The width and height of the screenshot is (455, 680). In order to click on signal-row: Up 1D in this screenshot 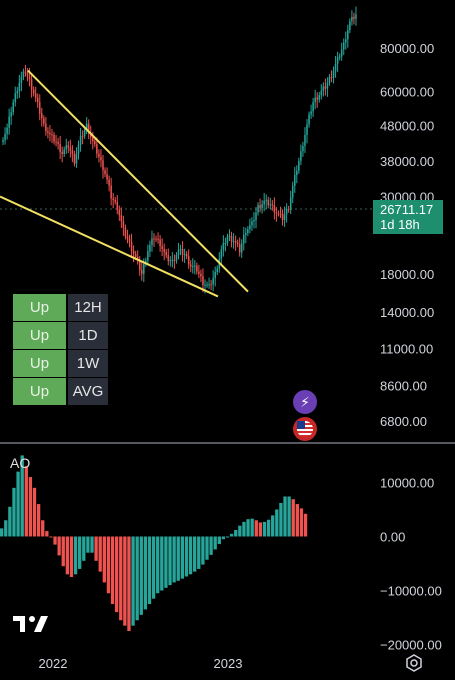, I will do `click(61, 335)`.